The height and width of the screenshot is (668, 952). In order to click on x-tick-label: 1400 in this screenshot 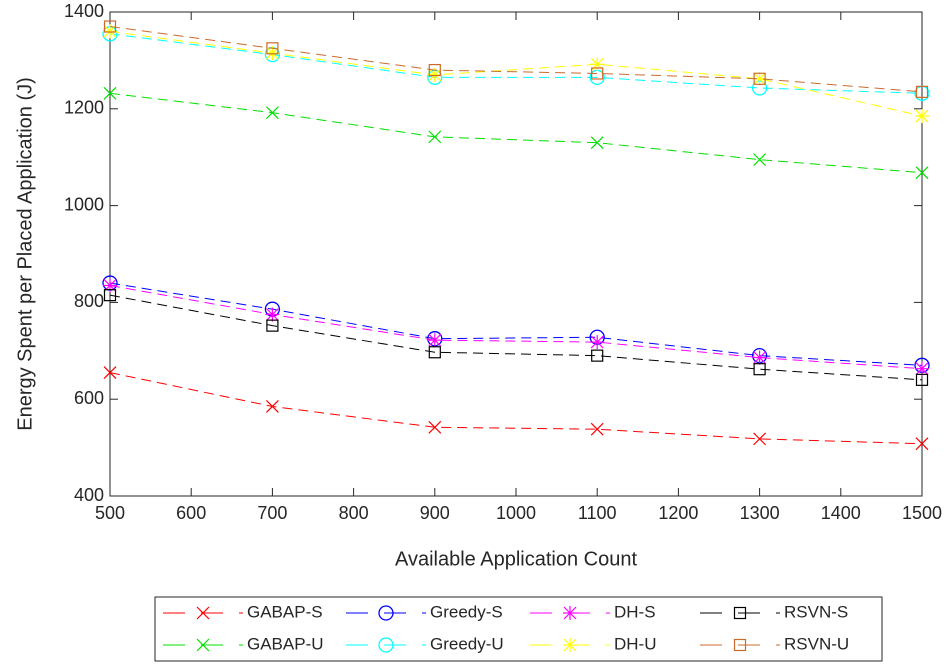, I will do `click(841, 513)`.